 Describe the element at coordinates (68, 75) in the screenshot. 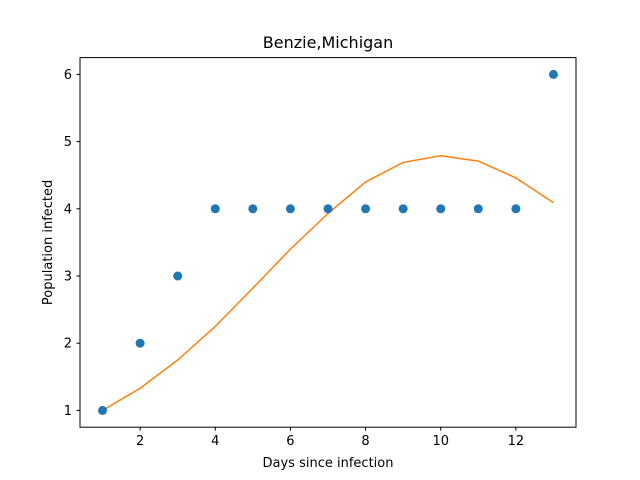

I see `y-tick-label: 6` at that location.